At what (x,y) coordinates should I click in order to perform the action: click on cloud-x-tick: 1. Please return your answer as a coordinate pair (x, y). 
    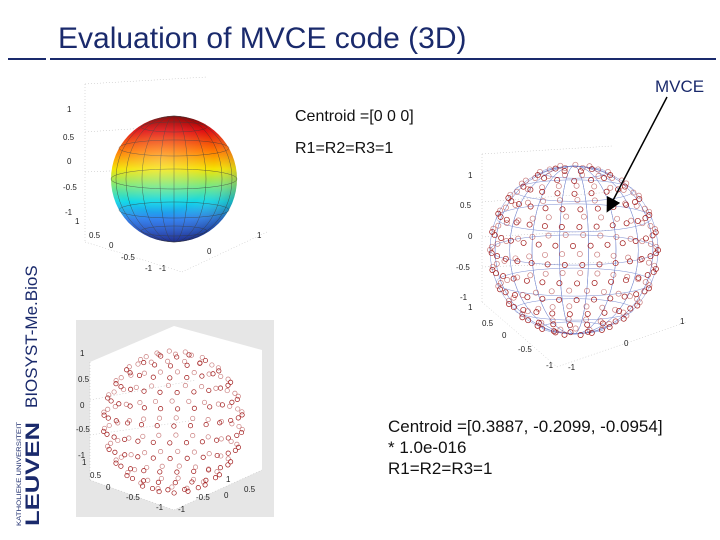
    Looking at the image, I should click on (84, 462).